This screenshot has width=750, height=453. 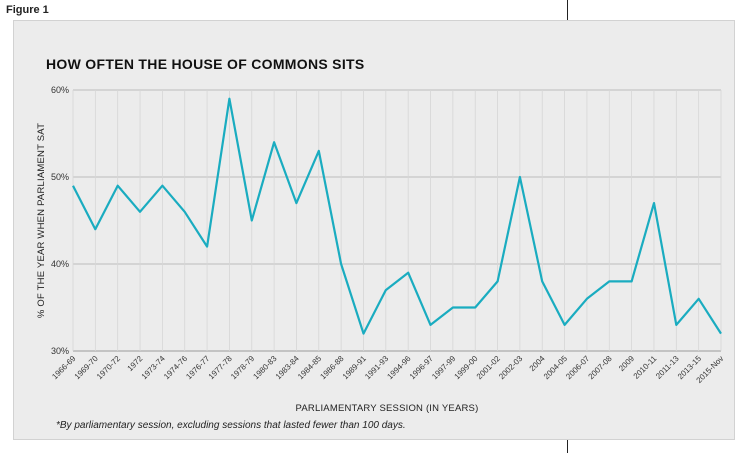 I want to click on x-tick-label: 2004, so click(x=537, y=363).